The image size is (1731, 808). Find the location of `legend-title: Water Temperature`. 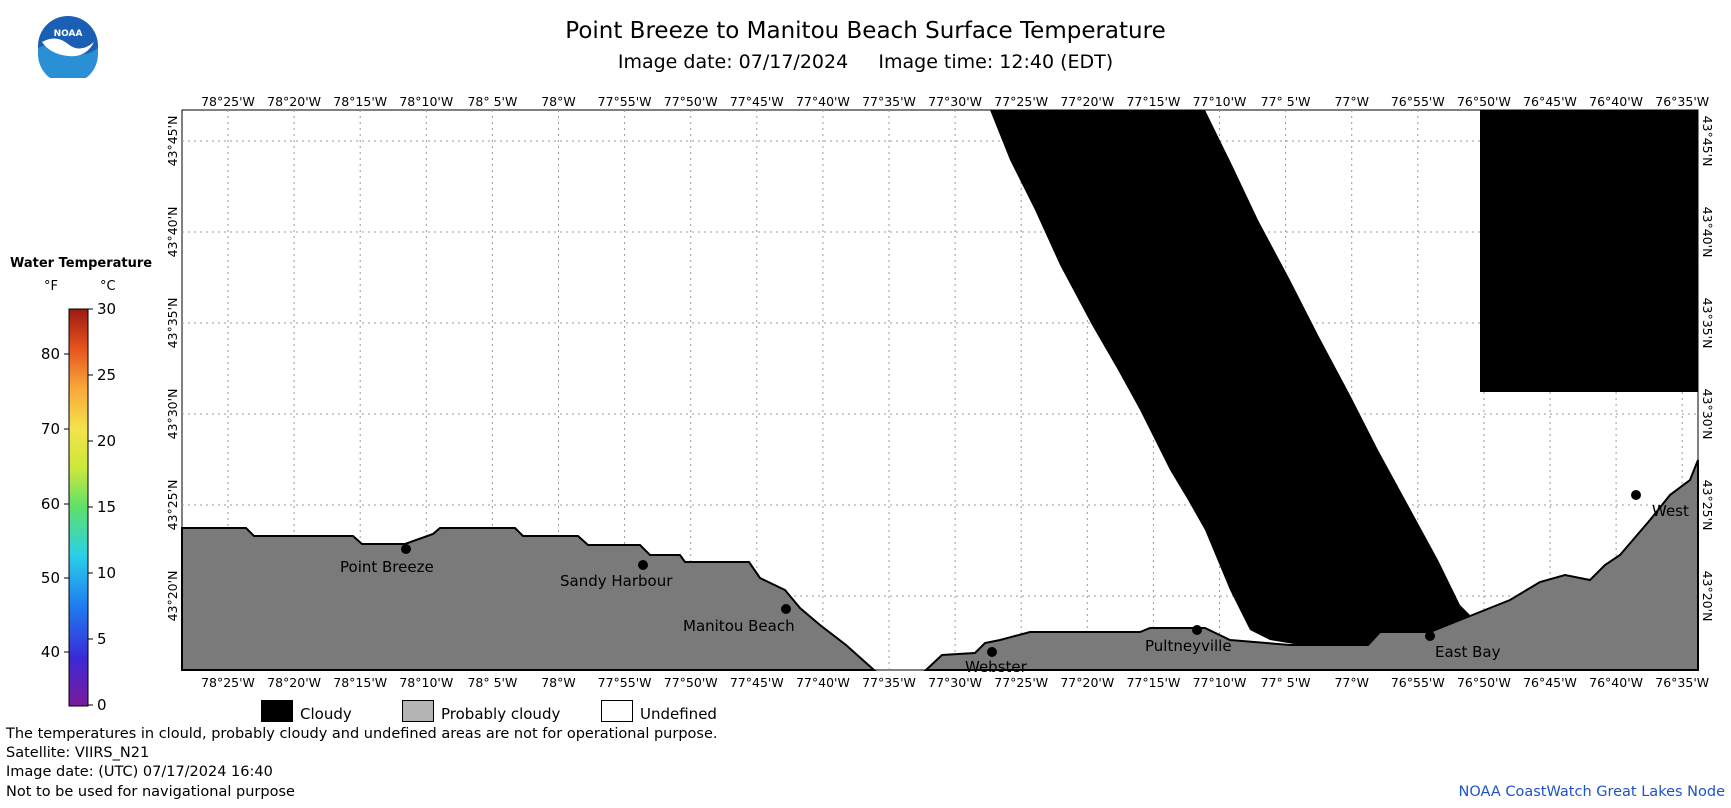

legend-title: Water Temperature is located at coordinates (81, 263).